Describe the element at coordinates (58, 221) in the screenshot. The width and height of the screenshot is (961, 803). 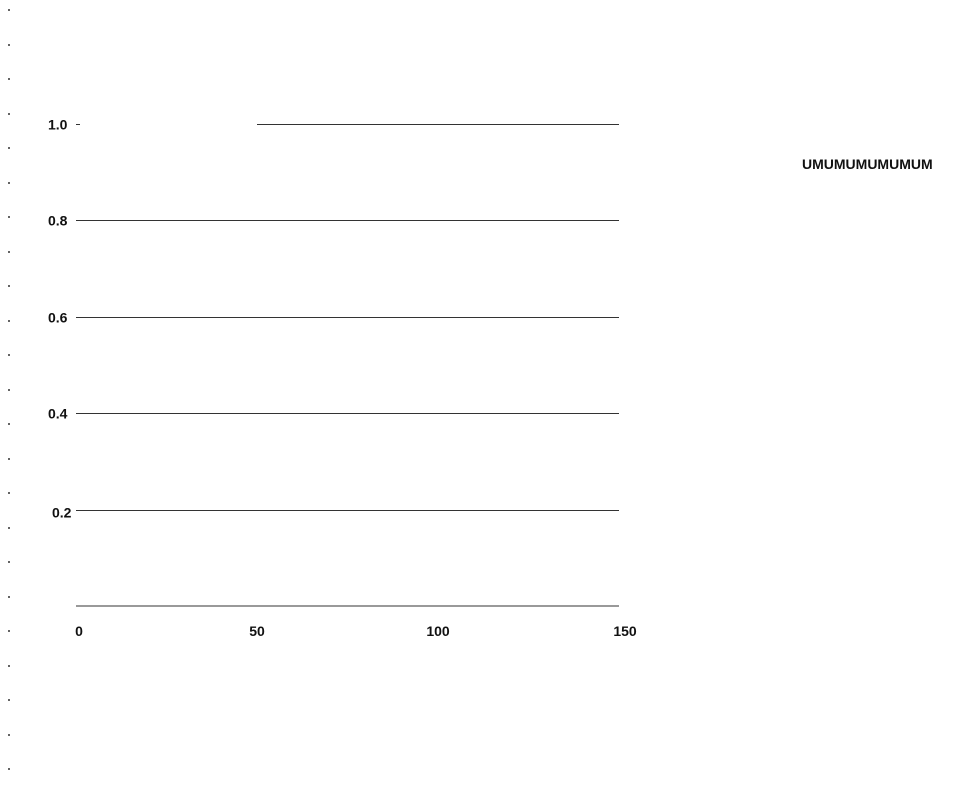
I see `y-tick-label: 0.8` at that location.